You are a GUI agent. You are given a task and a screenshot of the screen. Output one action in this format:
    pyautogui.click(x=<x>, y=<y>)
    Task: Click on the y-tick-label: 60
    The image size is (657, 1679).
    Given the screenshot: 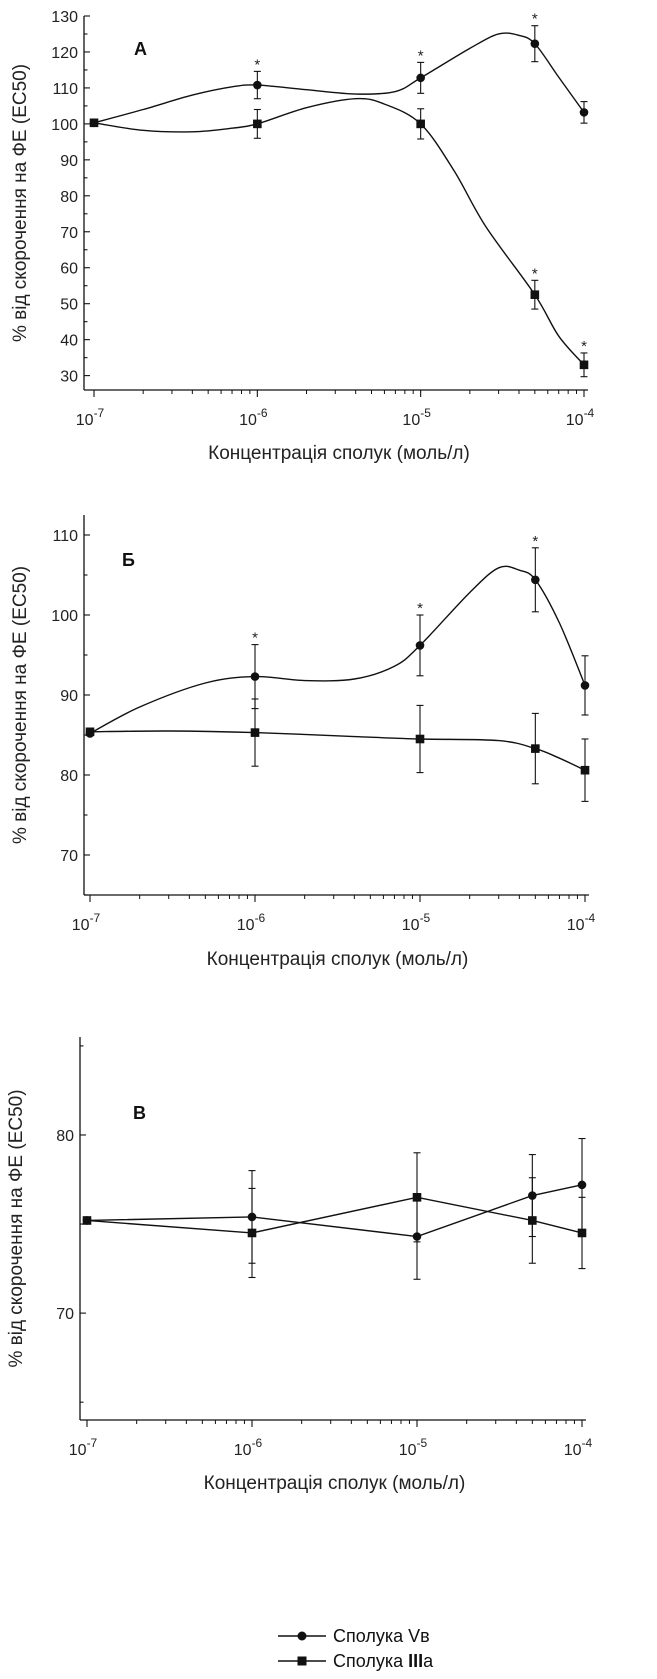 What is the action you would take?
    pyautogui.click(x=69, y=269)
    